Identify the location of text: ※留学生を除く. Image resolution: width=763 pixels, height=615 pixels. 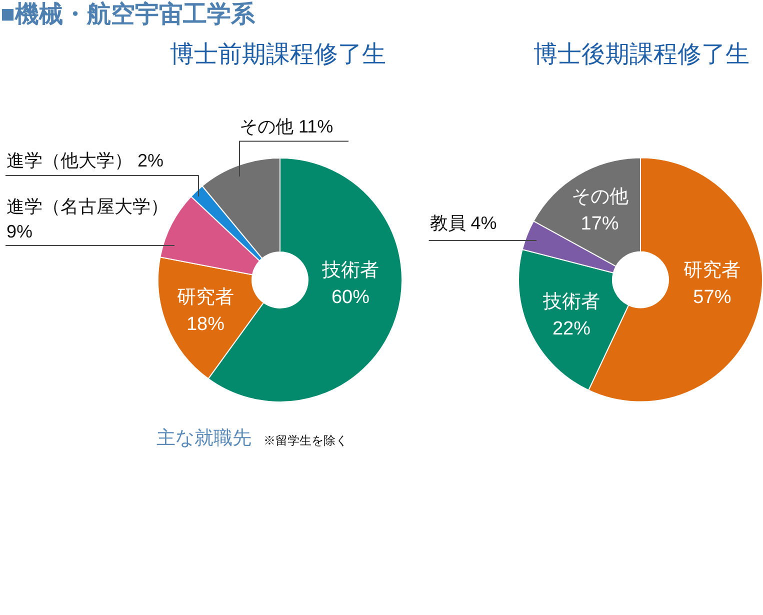
(306, 441).